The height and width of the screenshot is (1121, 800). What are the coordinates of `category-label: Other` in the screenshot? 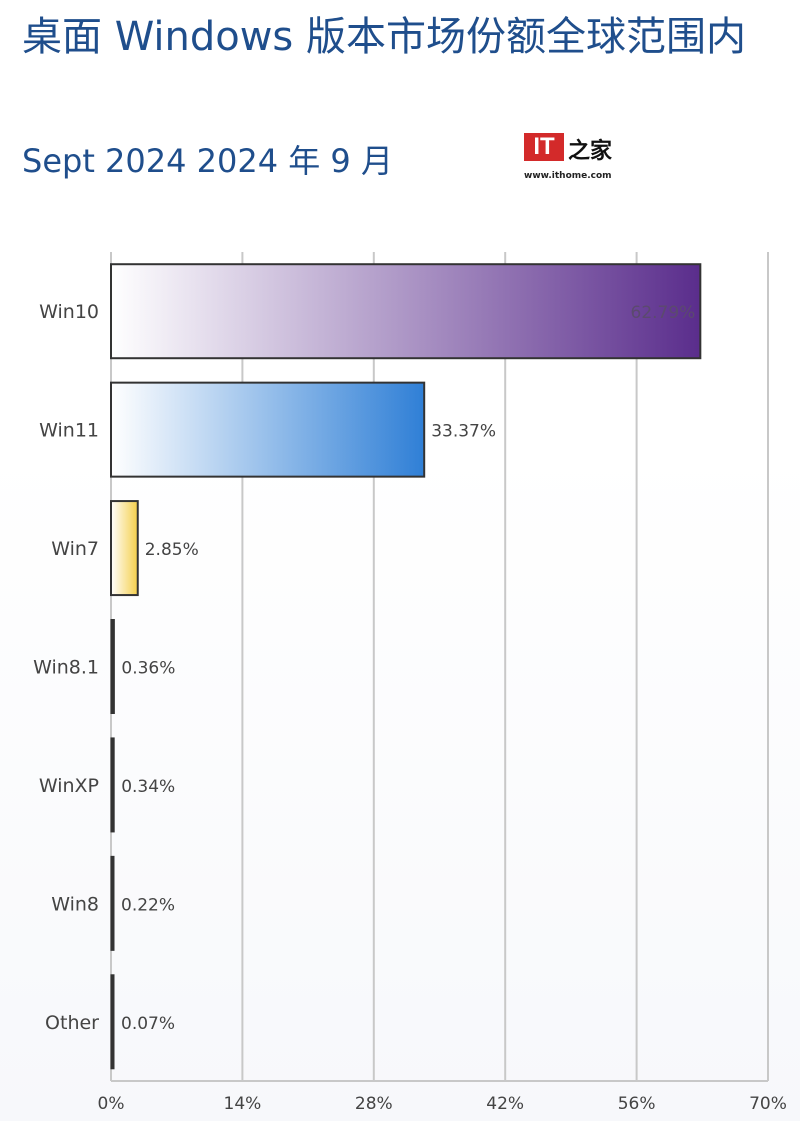 It's located at (72, 1023).